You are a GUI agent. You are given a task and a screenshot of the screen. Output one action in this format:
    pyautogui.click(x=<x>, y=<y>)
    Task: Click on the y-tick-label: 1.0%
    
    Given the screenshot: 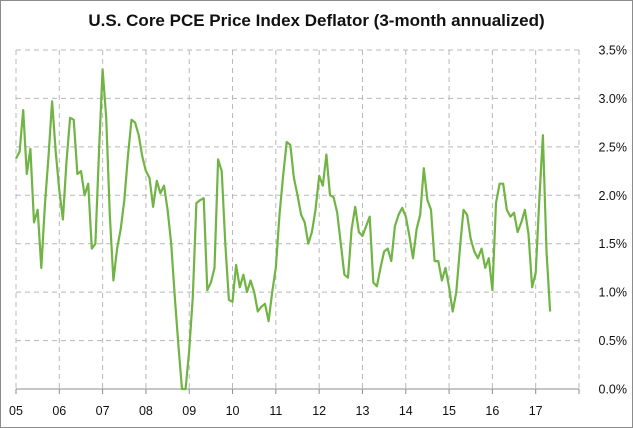 What is the action you would take?
    pyautogui.click(x=613, y=293)
    